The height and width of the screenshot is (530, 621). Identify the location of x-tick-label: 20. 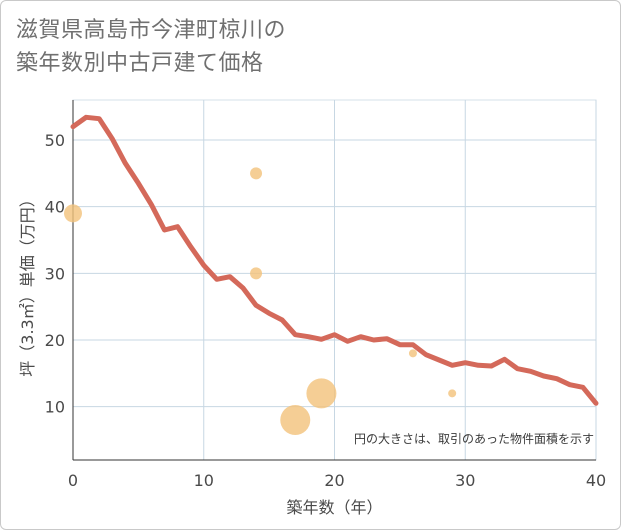
(334, 480).